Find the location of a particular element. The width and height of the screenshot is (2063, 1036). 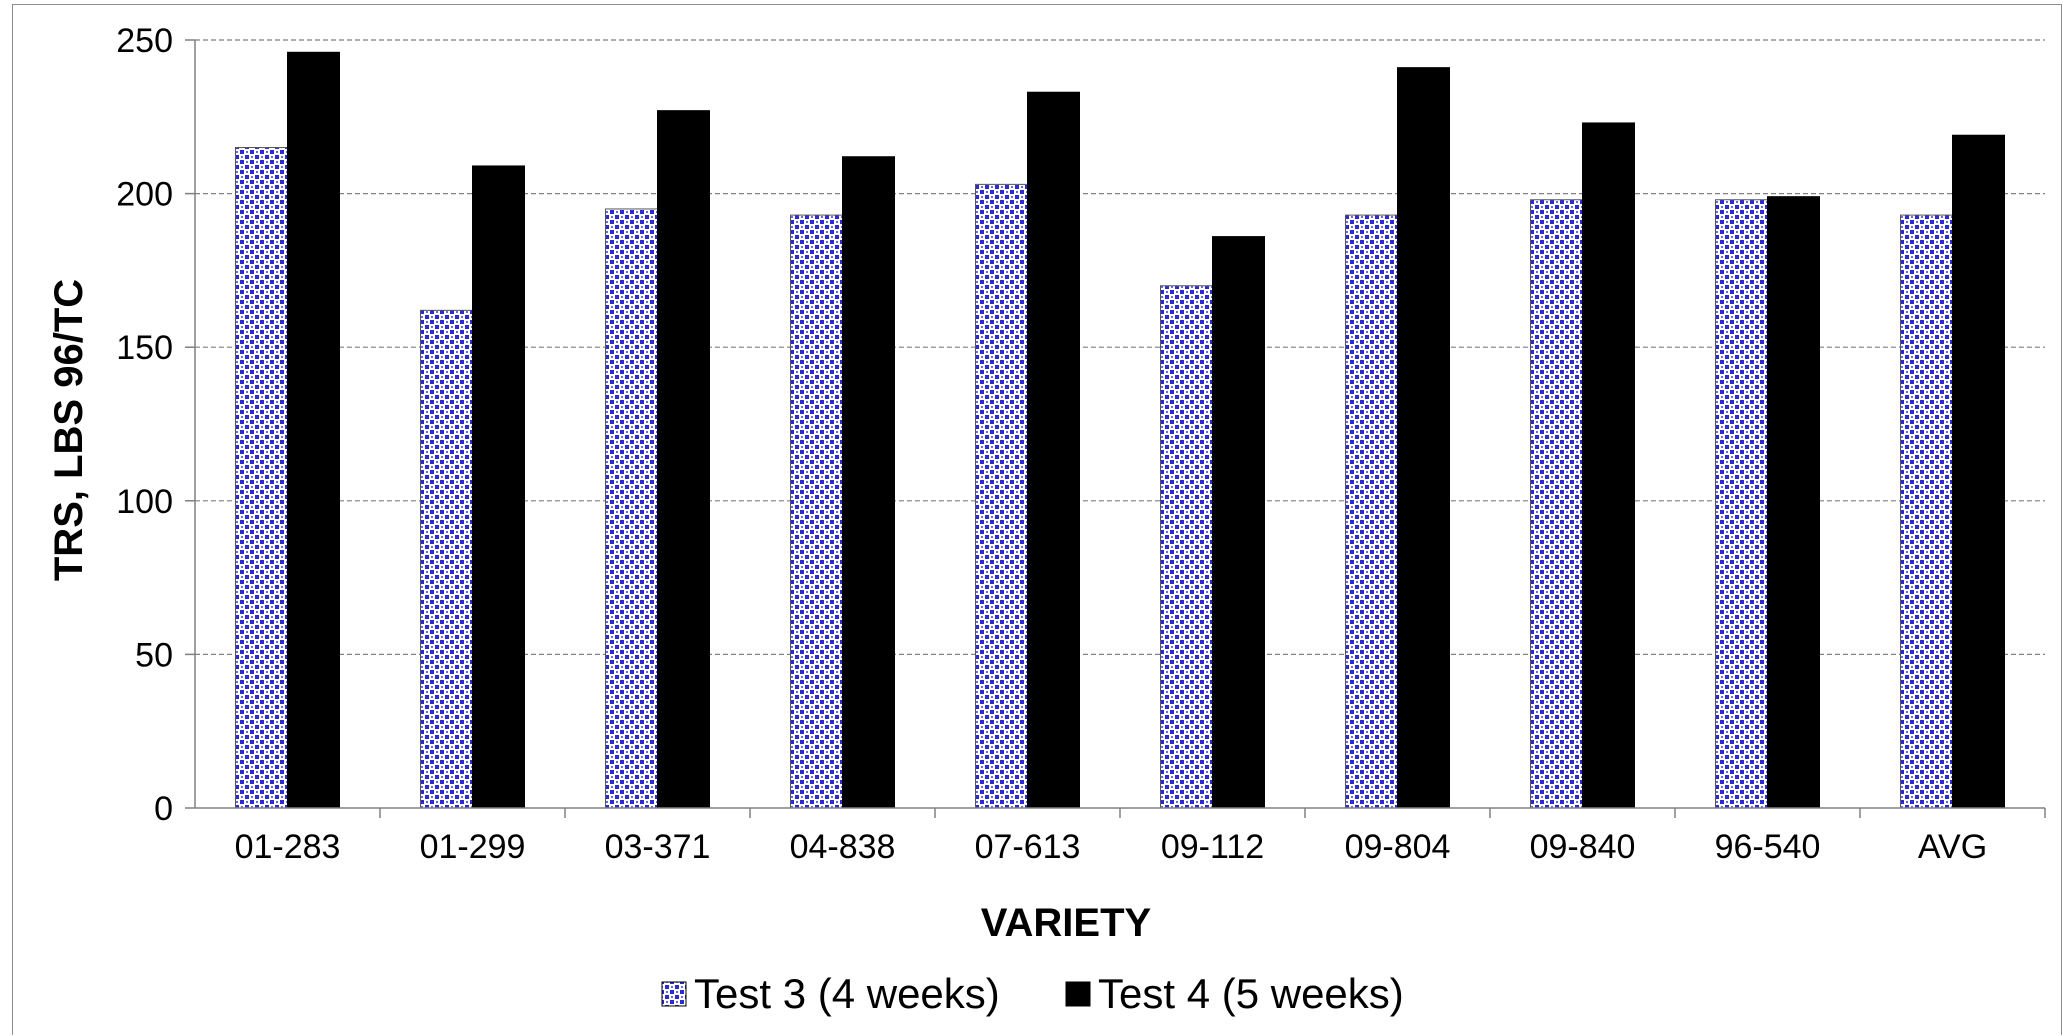

x-tick-label: 09-804 is located at coordinates (1398, 847).